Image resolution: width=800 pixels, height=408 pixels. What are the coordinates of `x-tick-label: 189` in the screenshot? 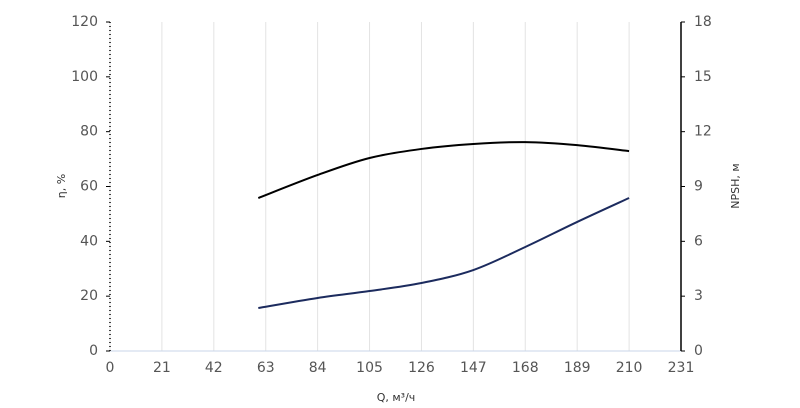 It's located at (577, 368).